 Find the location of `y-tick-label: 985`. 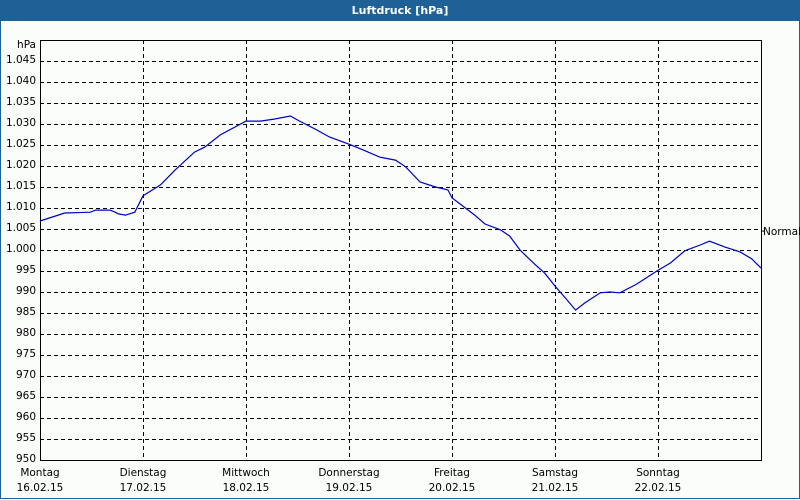

y-tick-label: 985 is located at coordinates (25, 312).